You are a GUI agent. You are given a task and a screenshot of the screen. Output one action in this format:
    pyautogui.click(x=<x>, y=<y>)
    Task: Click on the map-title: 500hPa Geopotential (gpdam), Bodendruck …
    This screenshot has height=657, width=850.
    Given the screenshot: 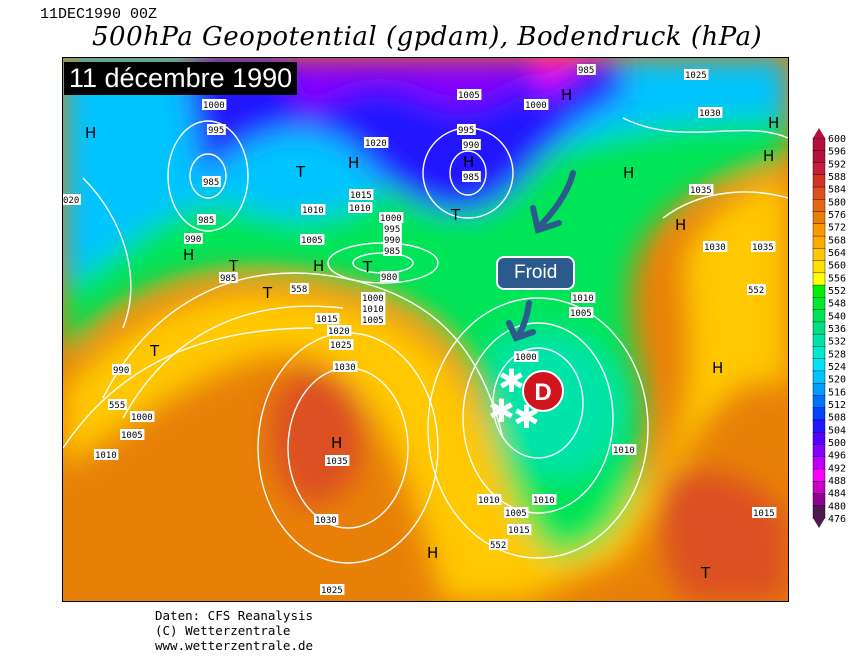 What is the action you would take?
    pyautogui.click(x=427, y=37)
    